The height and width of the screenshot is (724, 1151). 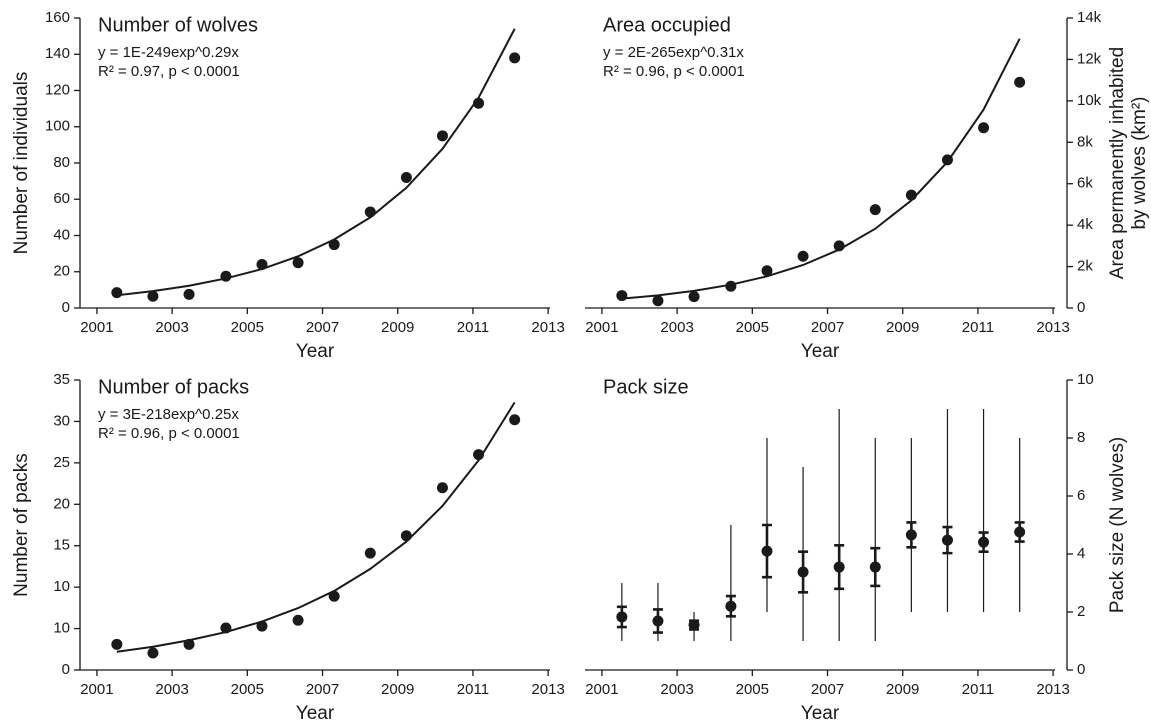 What do you see at coordinates (61, 586) in the screenshot?
I see `y-tick-label: 10` at bounding box center [61, 586].